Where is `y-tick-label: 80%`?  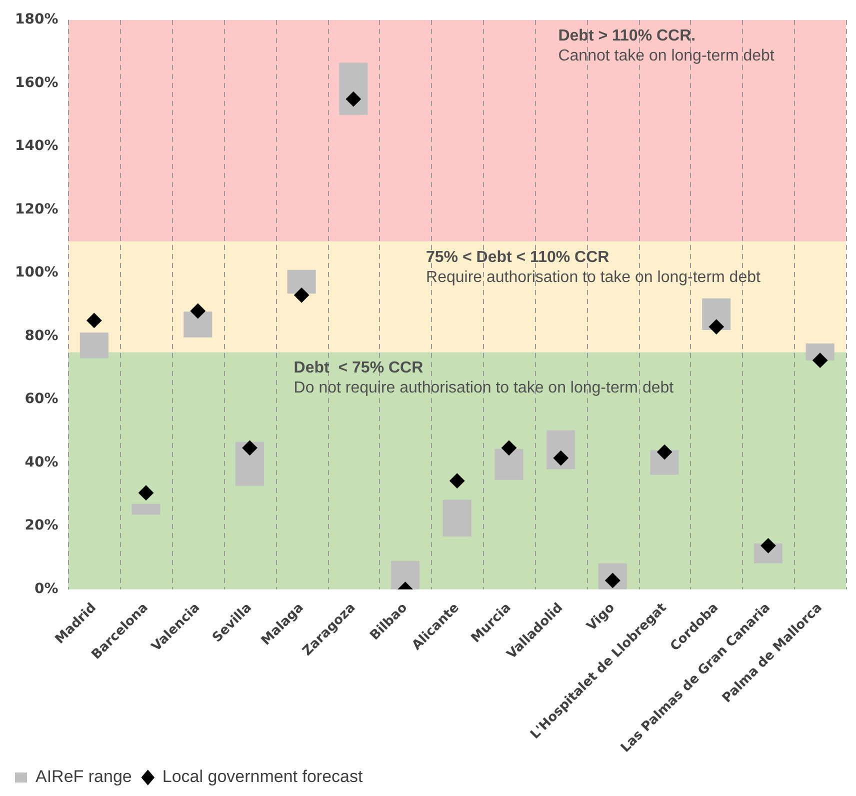
y-tick-label: 80% is located at coordinates (41, 336).